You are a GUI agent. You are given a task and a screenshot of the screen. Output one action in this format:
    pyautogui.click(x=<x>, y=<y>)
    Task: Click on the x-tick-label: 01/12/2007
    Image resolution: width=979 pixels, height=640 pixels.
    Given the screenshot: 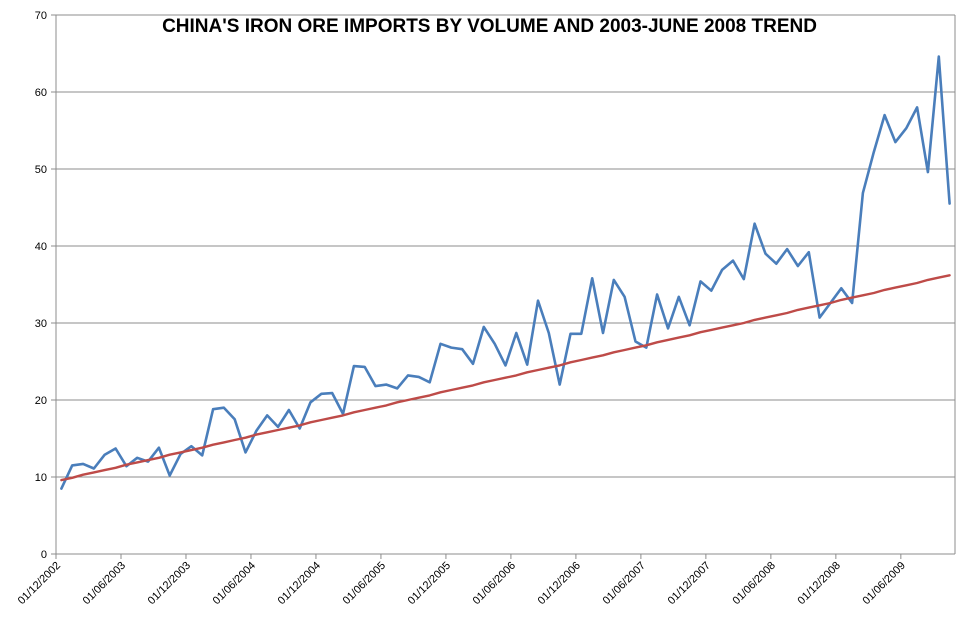 What is the action you would take?
    pyautogui.click(x=689, y=583)
    